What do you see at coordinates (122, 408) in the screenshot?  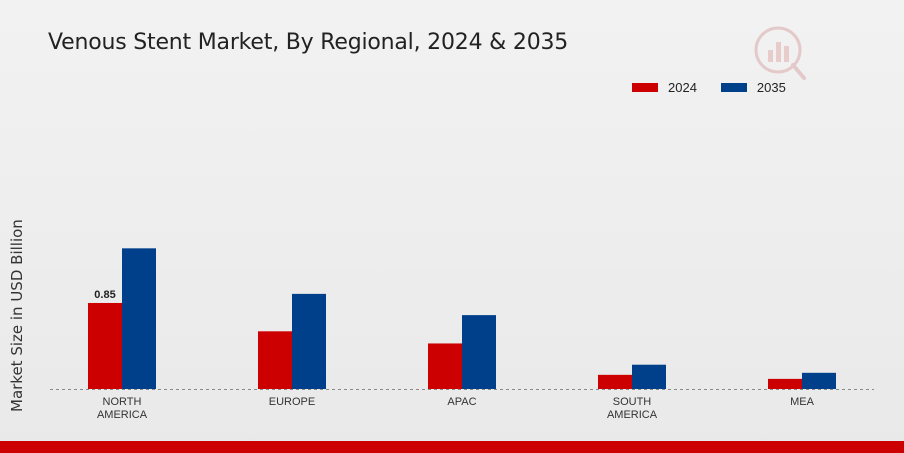 I see `x-tick-label: NORTH AMERICA` at bounding box center [122, 408].